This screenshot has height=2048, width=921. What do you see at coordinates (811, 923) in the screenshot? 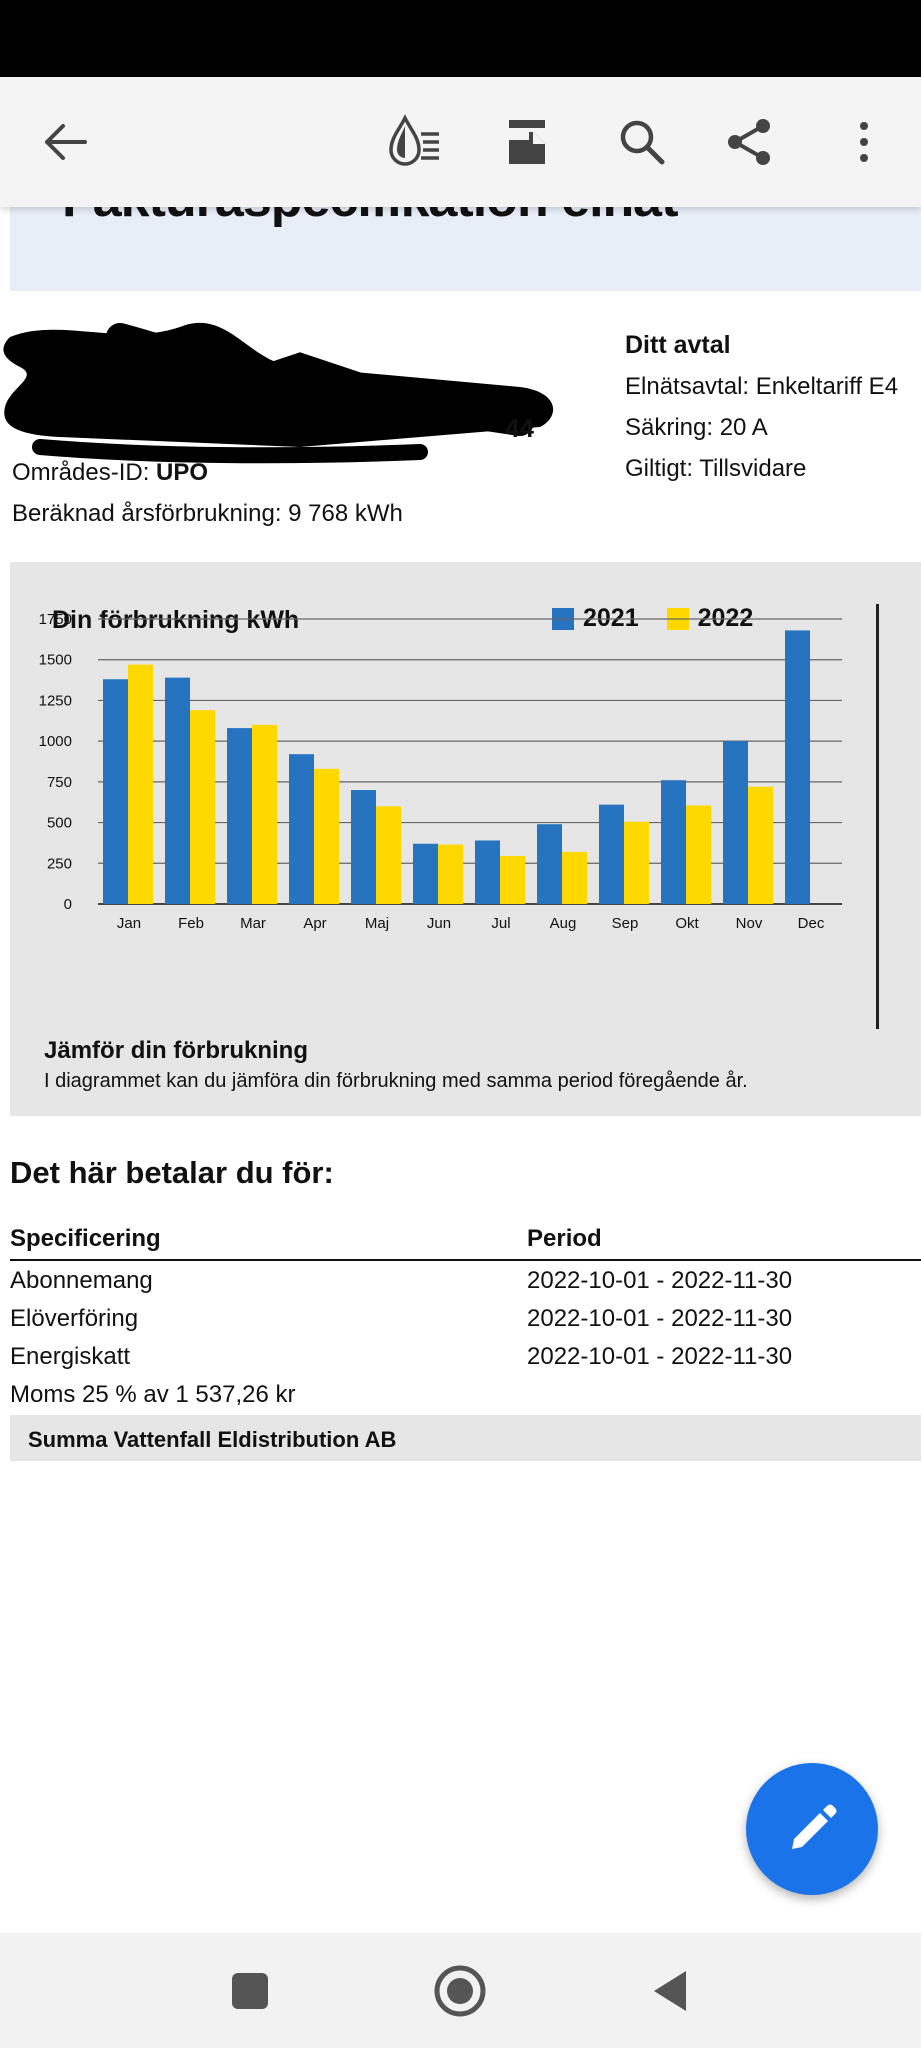
I see `x-tick-label: Dec` at bounding box center [811, 923].